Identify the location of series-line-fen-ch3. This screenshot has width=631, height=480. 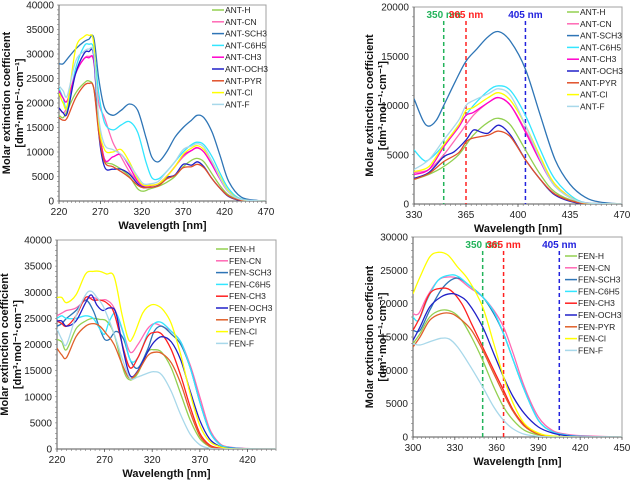
(166, 372).